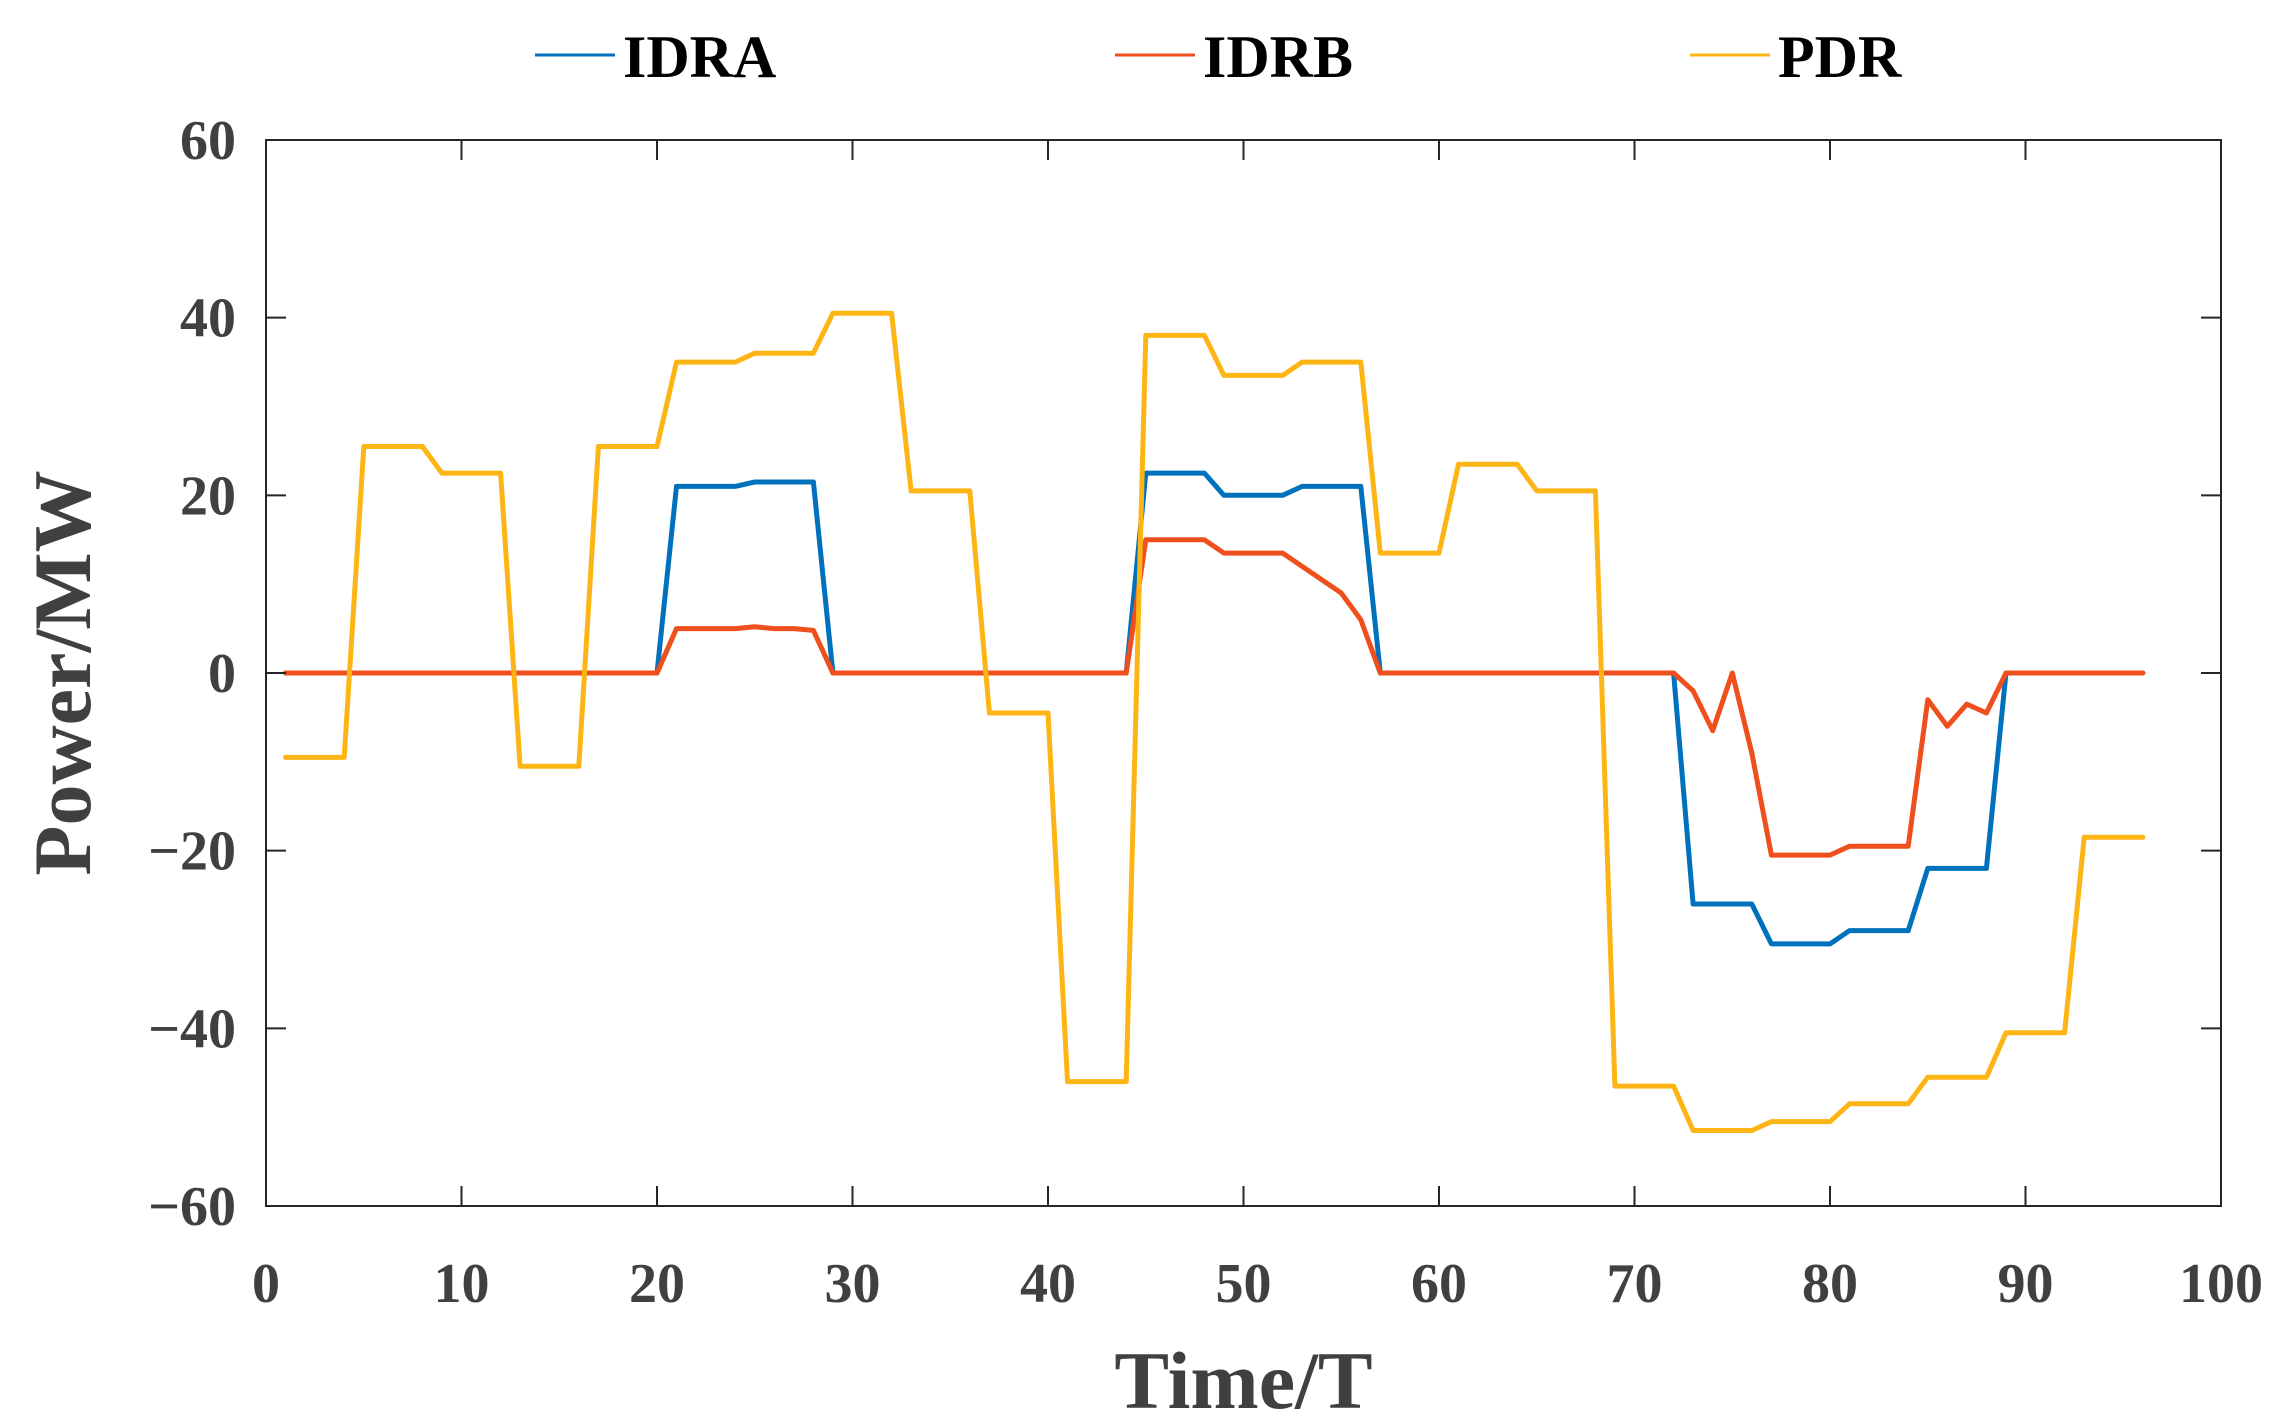 This screenshot has height=1426, width=2285. What do you see at coordinates (1278, 57) in the screenshot?
I see `legend-label-idrb: IDRB` at bounding box center [1278, 57].